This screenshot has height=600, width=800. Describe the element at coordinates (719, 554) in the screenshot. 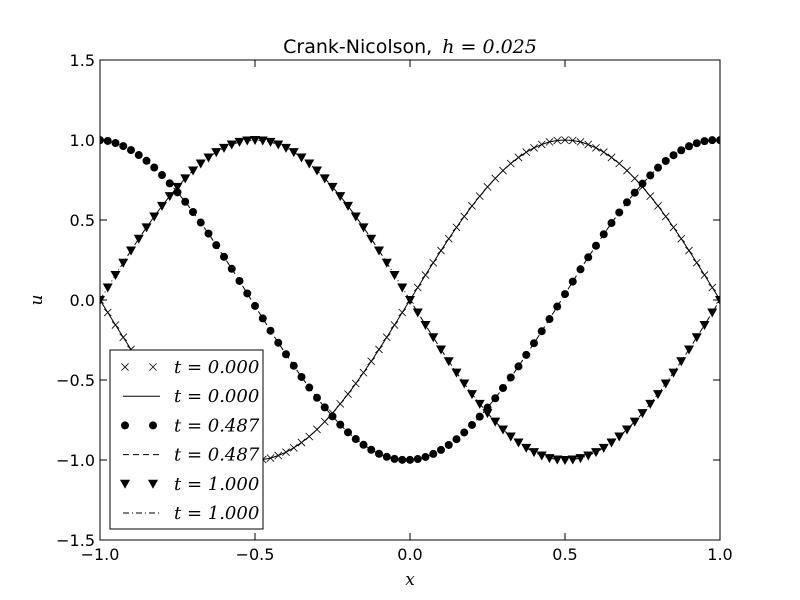

I see `x-tick-label: 1.0` at that location.